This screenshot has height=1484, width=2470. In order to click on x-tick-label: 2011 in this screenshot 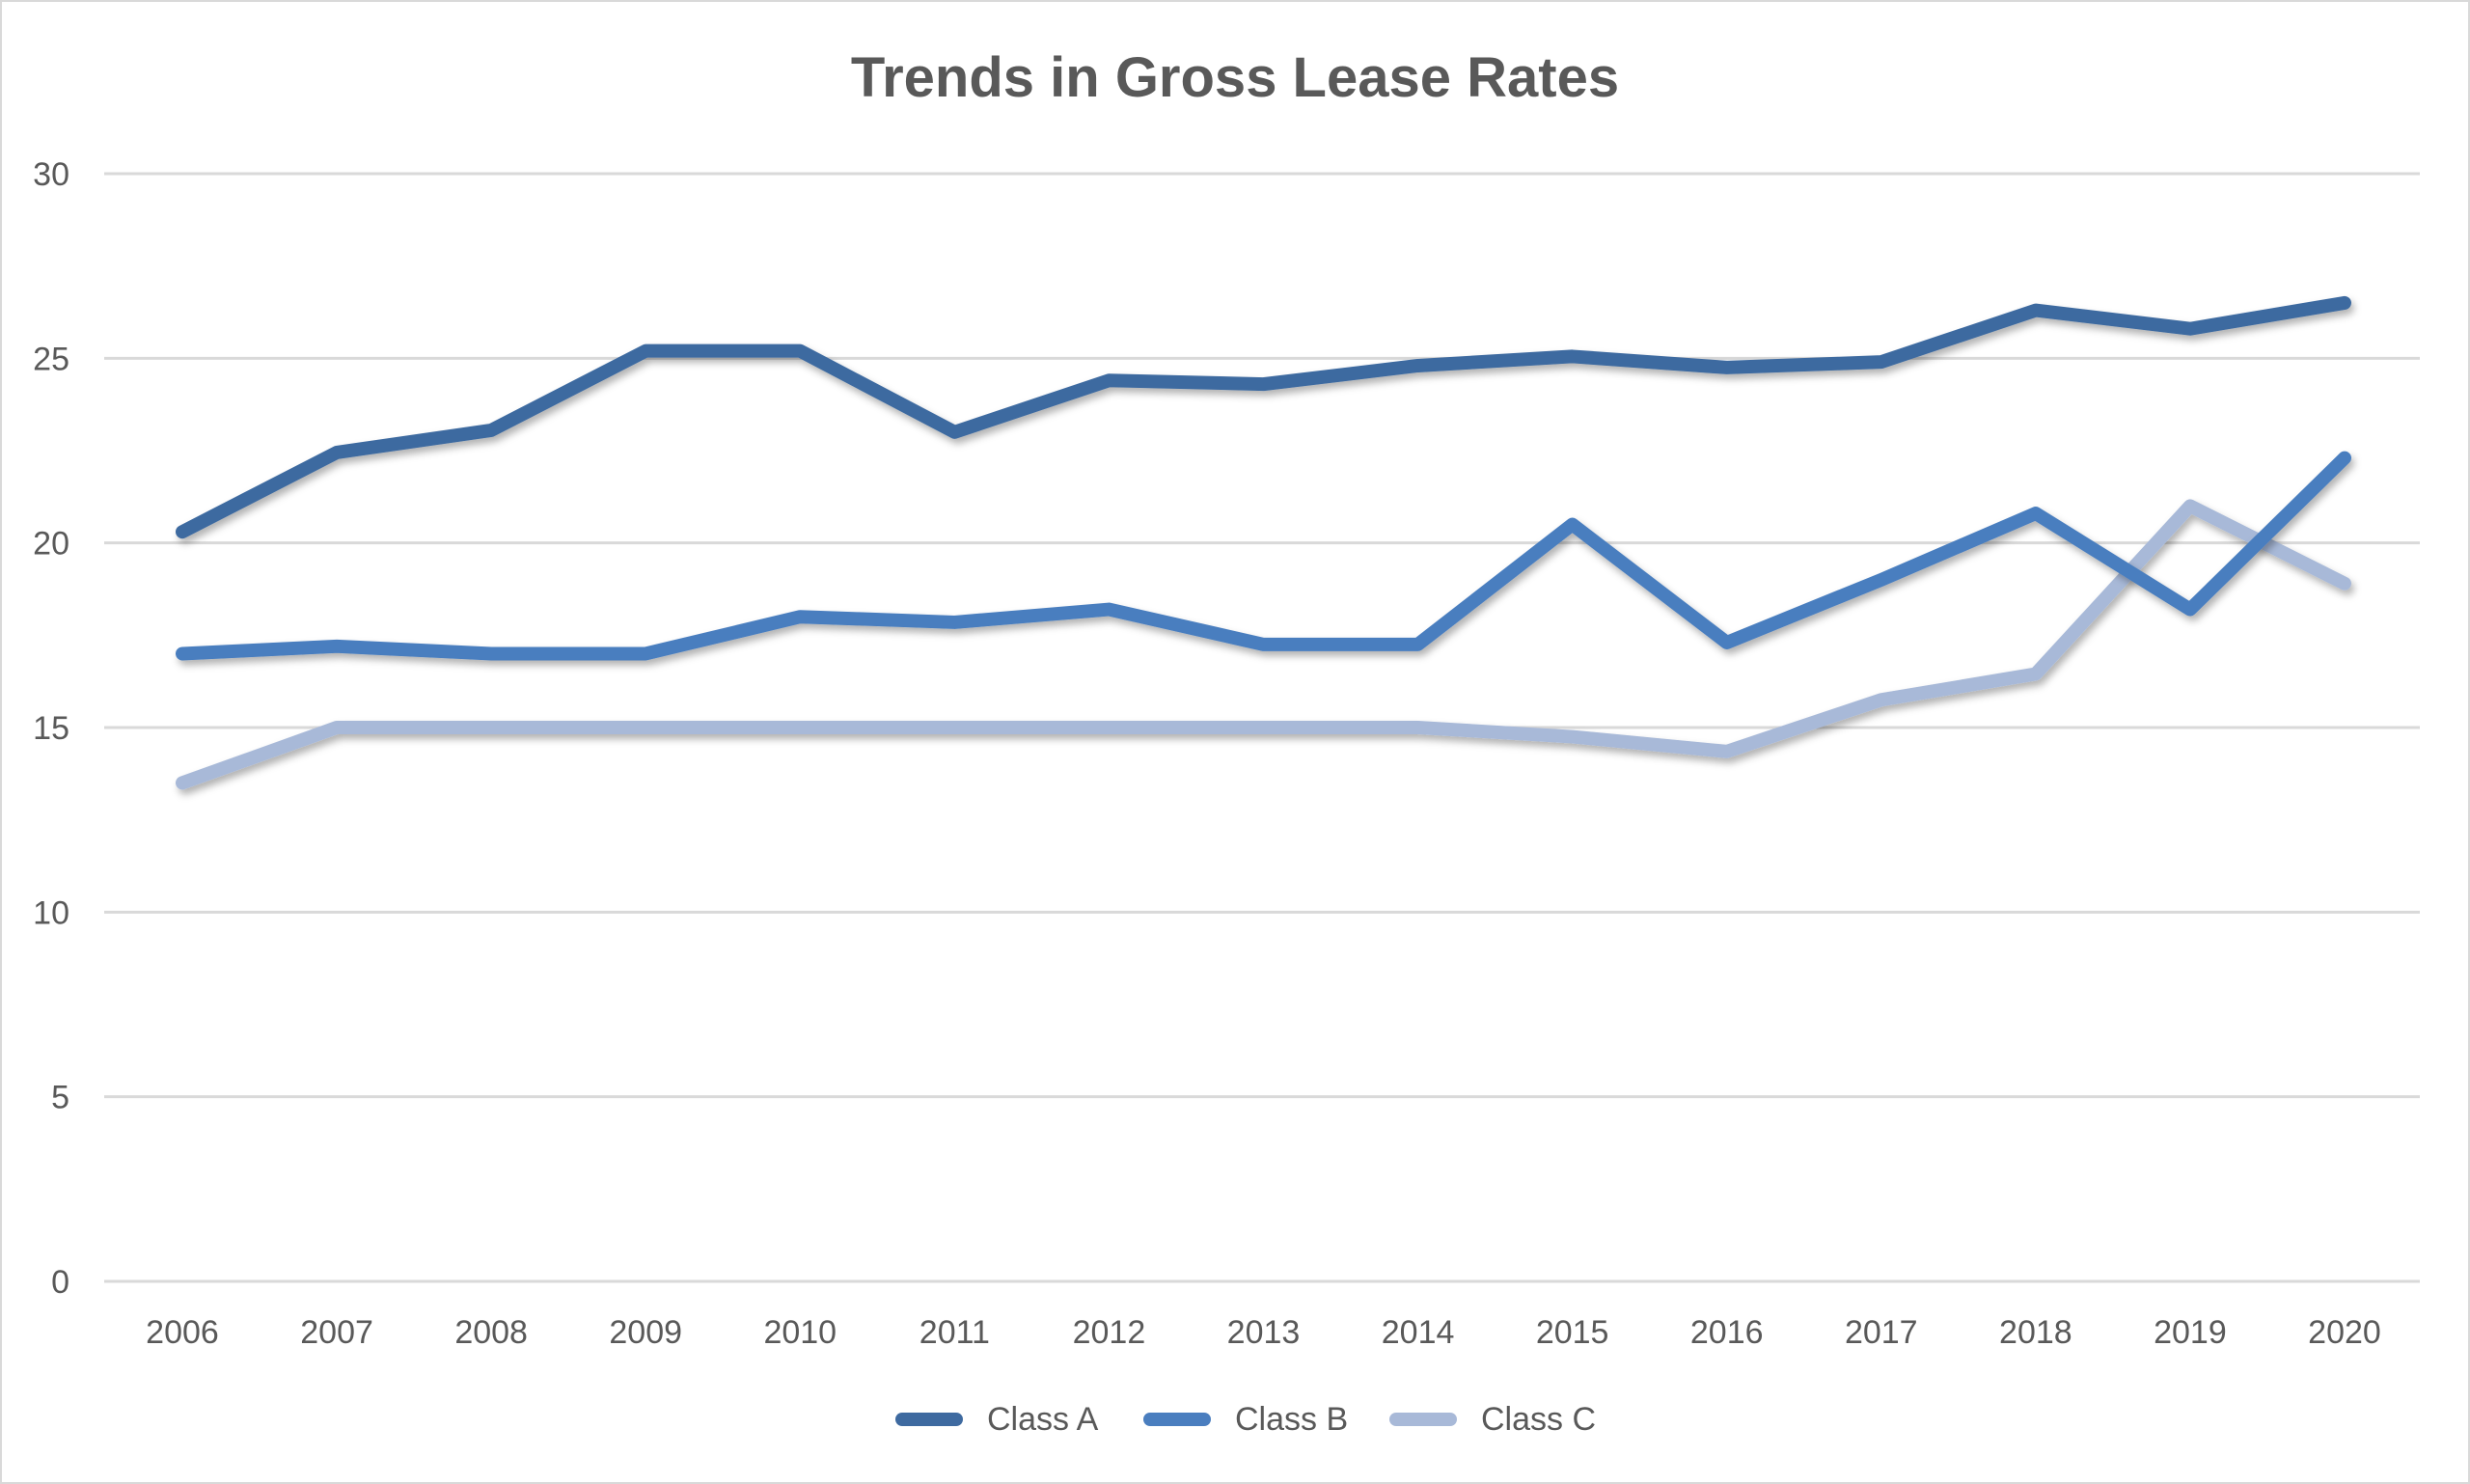, I will do `click(954, 1332)`.